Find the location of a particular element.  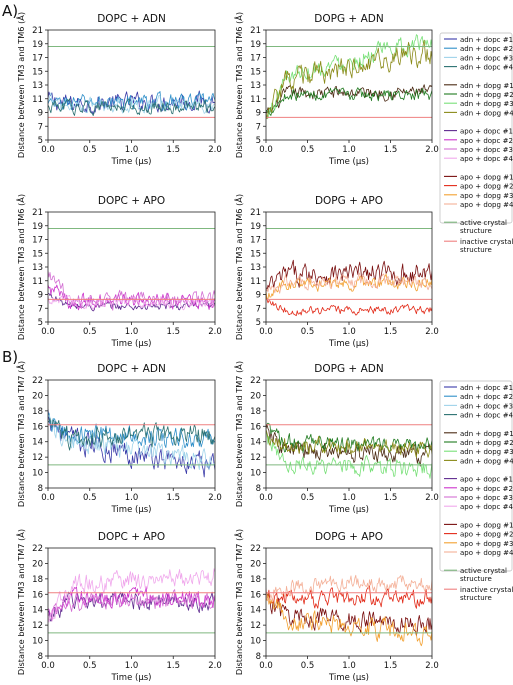

y-axis-label: Distance between TM3 and TM6 (Å) is located at coordinates (20, 85).